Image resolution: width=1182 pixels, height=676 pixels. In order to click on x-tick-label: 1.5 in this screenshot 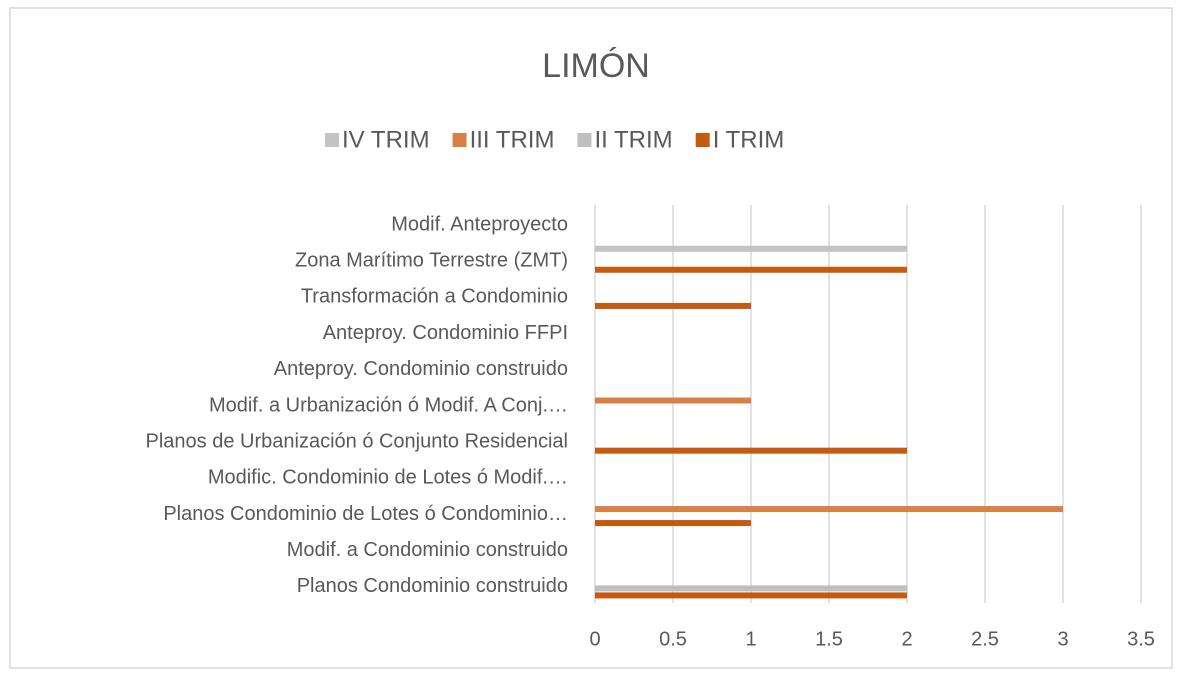, I will do `click(829, 639)`.